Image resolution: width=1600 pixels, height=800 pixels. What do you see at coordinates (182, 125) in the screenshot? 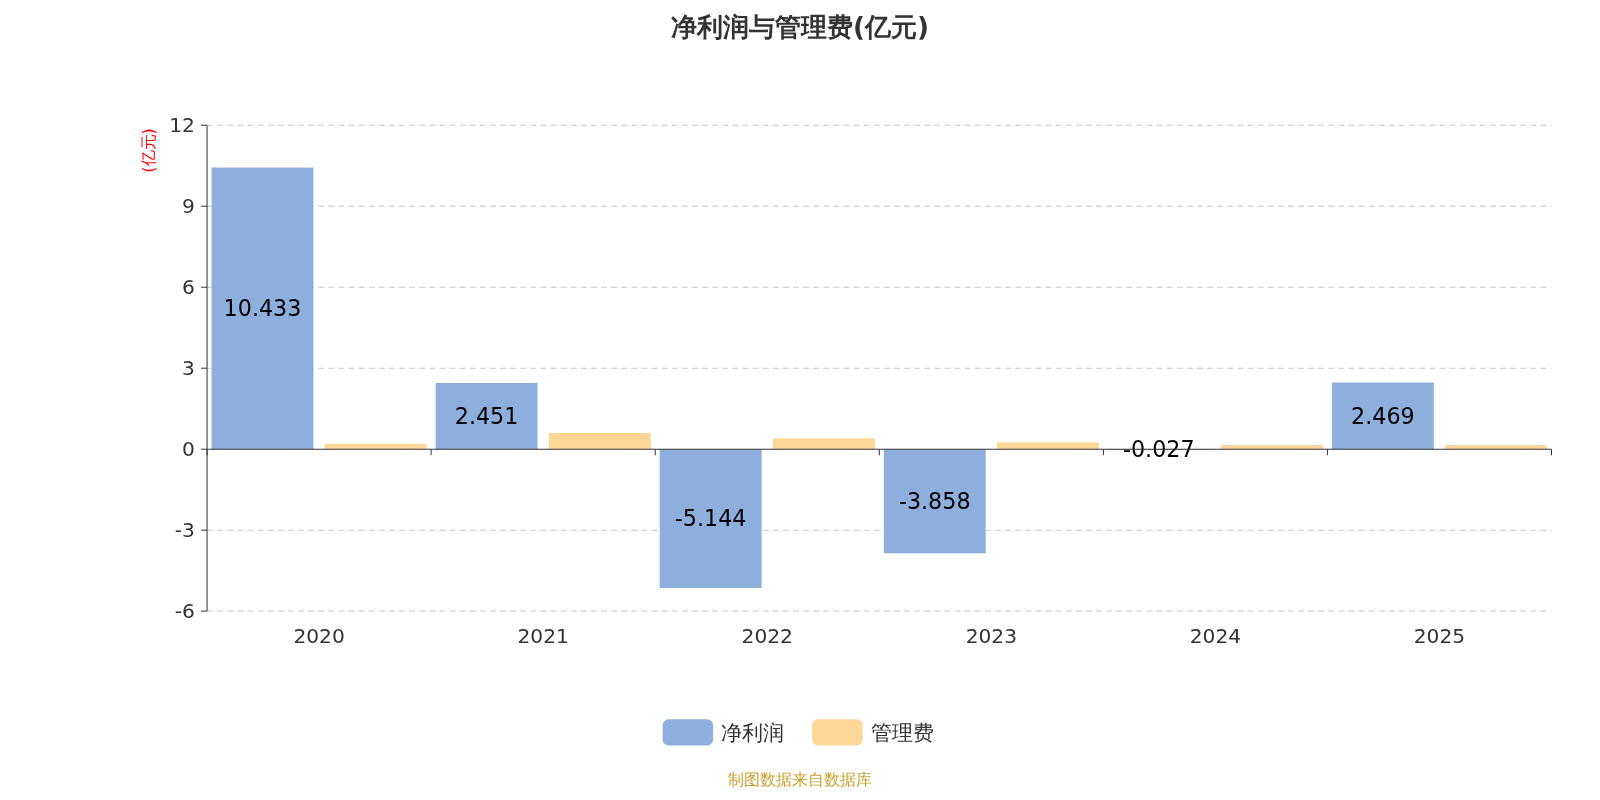
I see `y-tick-label: 12` at bounding box center [182, 125].